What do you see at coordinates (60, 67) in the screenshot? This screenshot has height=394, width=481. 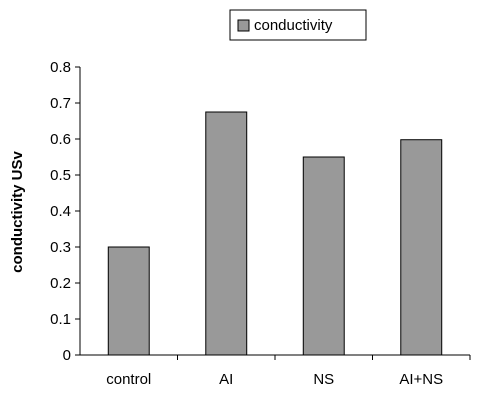 I see `y-tick-label: 0.8` at bounding box center [60, 67].